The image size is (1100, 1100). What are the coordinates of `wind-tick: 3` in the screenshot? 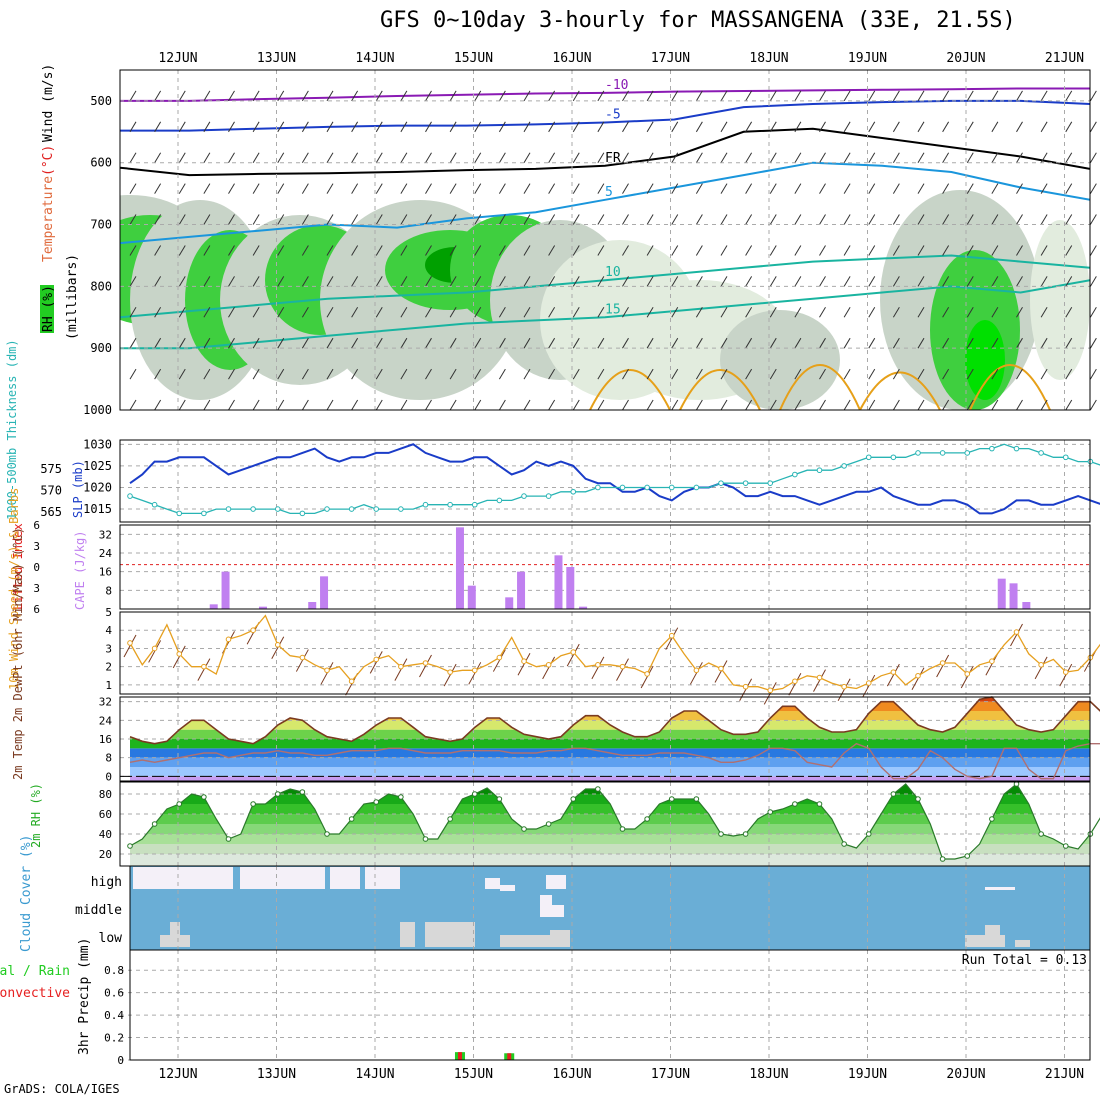 It's located at (108, 648).